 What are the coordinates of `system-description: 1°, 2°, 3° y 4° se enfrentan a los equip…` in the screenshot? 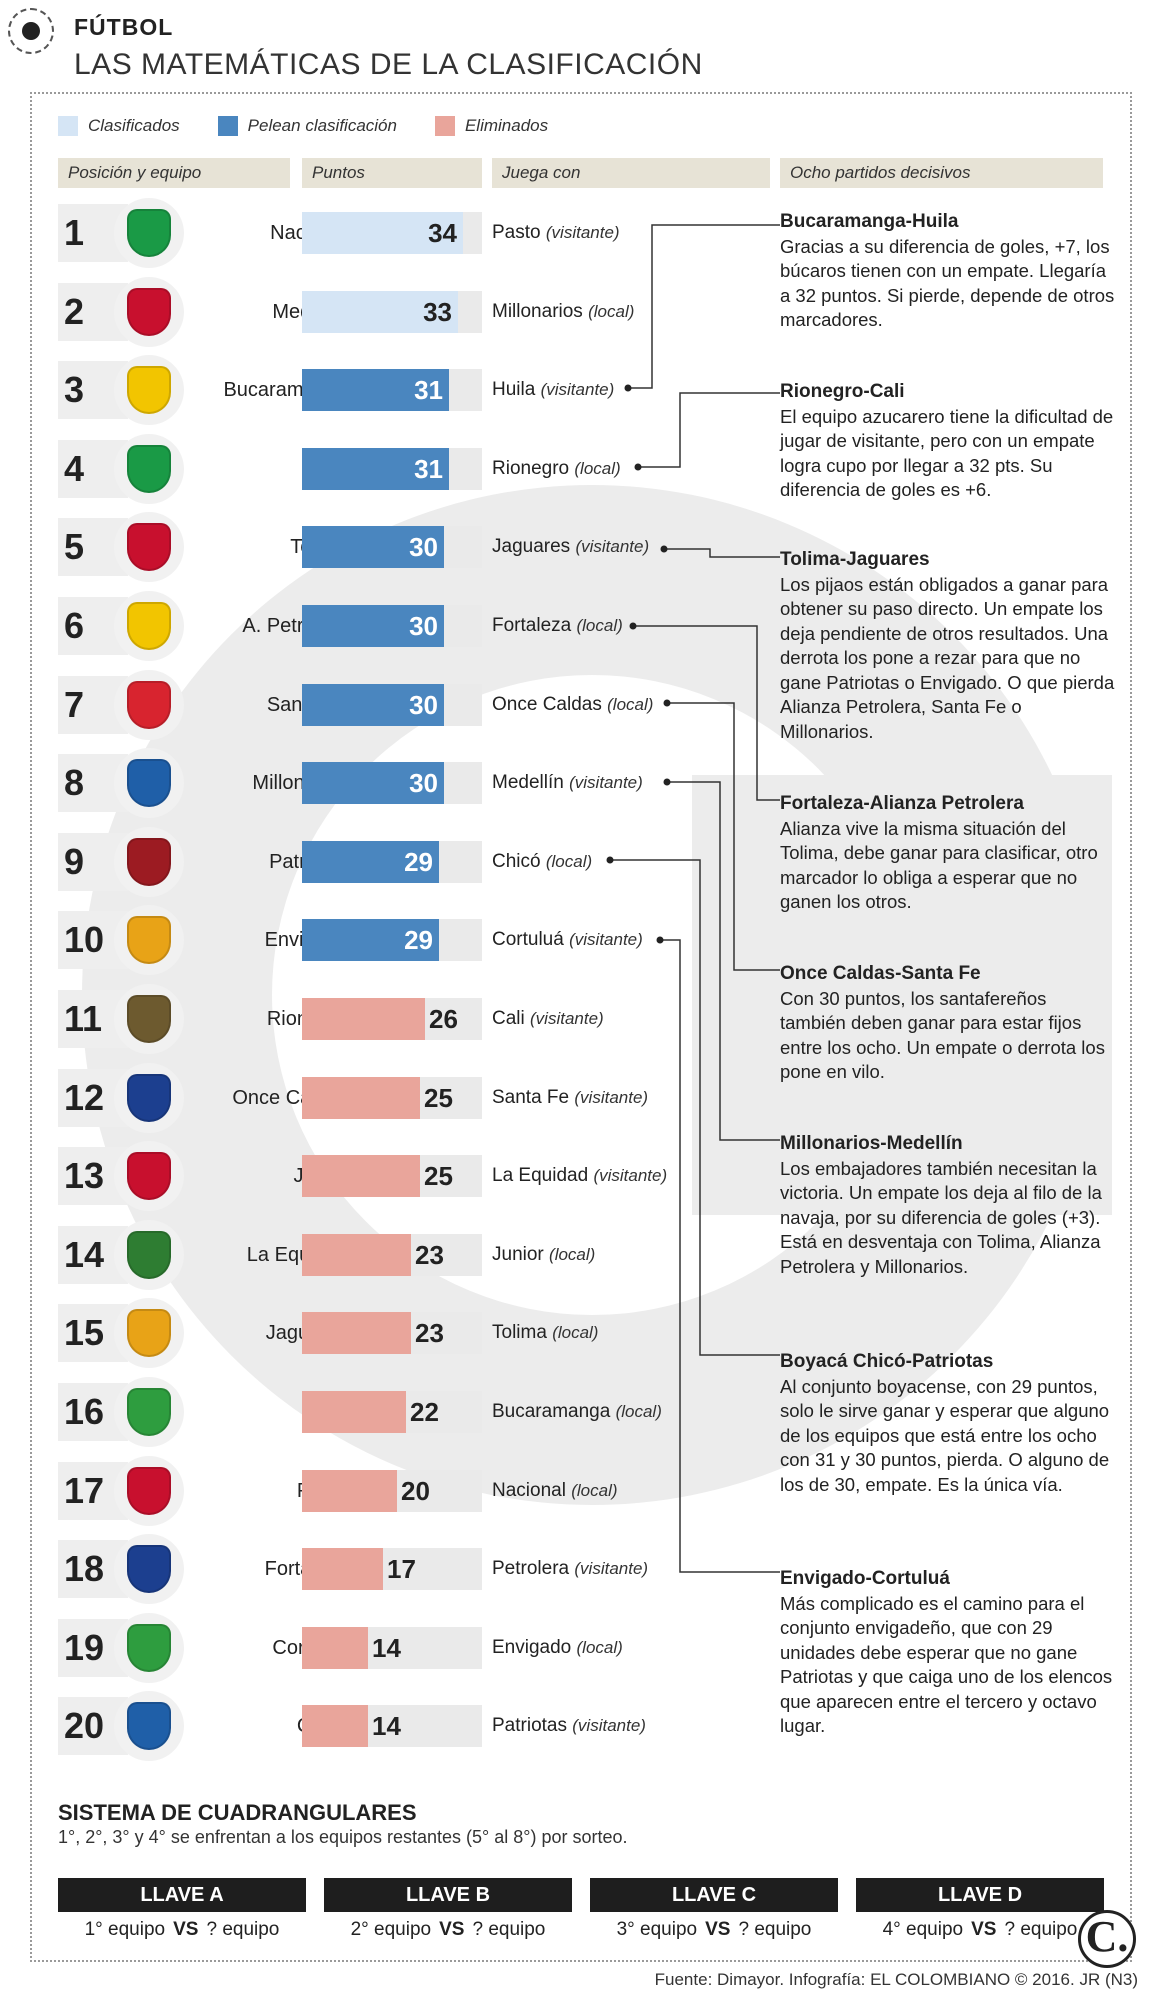 It's located at (343, 1837).